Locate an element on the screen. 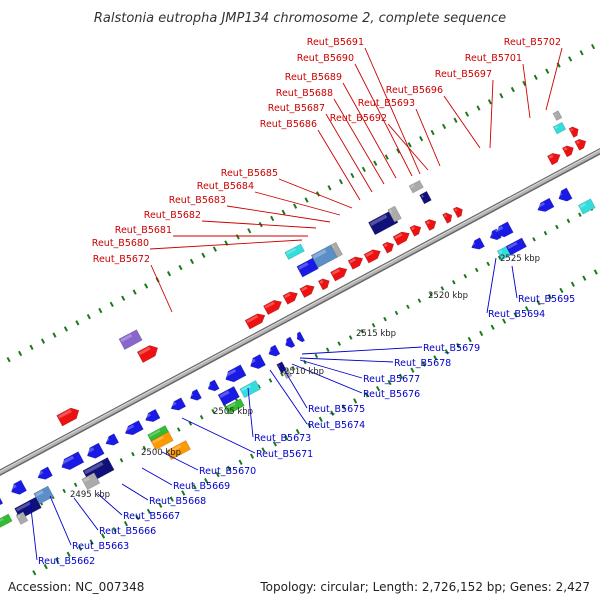 The height and width of the screenshot is (600, 600). gene-label-reverse: Reut_B5668 is located at coordinates (177, 501).